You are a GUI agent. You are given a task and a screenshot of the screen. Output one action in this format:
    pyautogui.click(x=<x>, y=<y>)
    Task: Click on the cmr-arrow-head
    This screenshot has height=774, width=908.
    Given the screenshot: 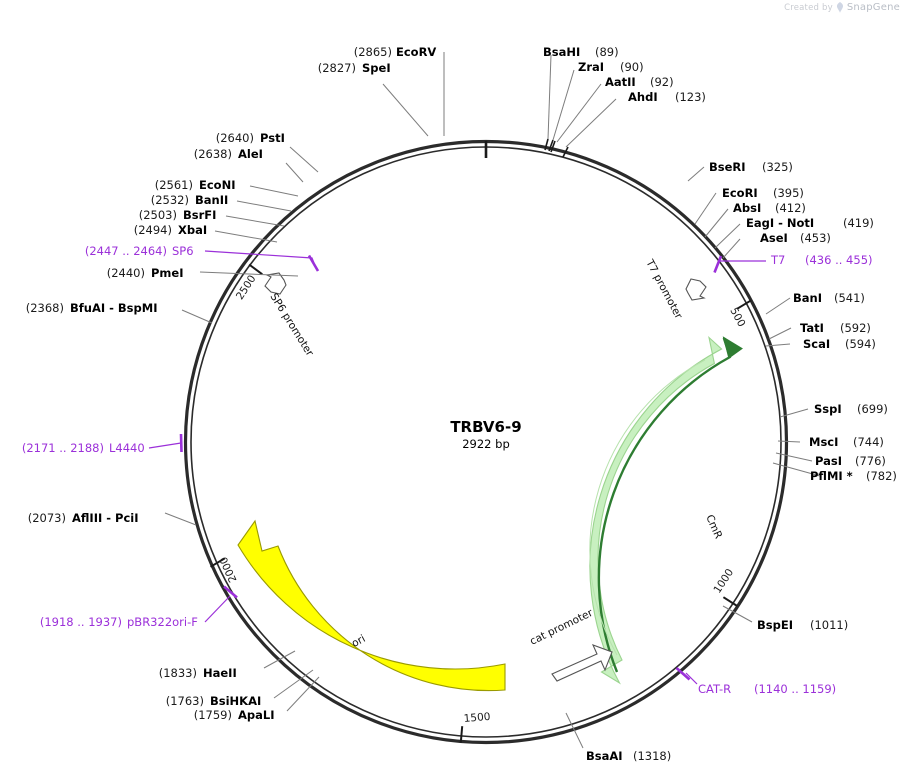 What is the action you would take?
    pyautogui.click(x=732, y=347)
    